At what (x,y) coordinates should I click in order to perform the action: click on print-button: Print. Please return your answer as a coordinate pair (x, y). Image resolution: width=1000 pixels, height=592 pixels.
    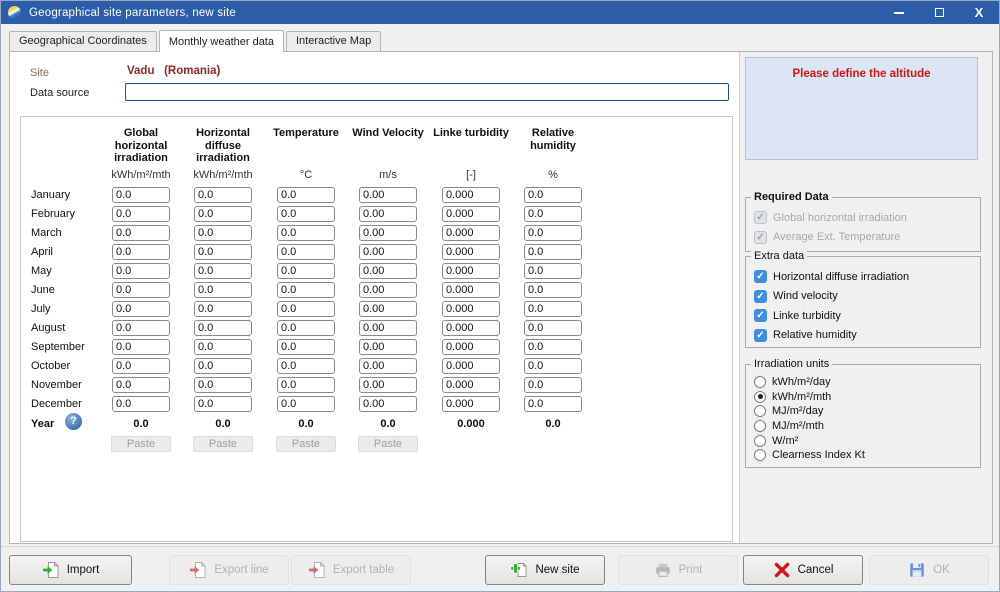
    Looking at the image, I should click on (678, 570).